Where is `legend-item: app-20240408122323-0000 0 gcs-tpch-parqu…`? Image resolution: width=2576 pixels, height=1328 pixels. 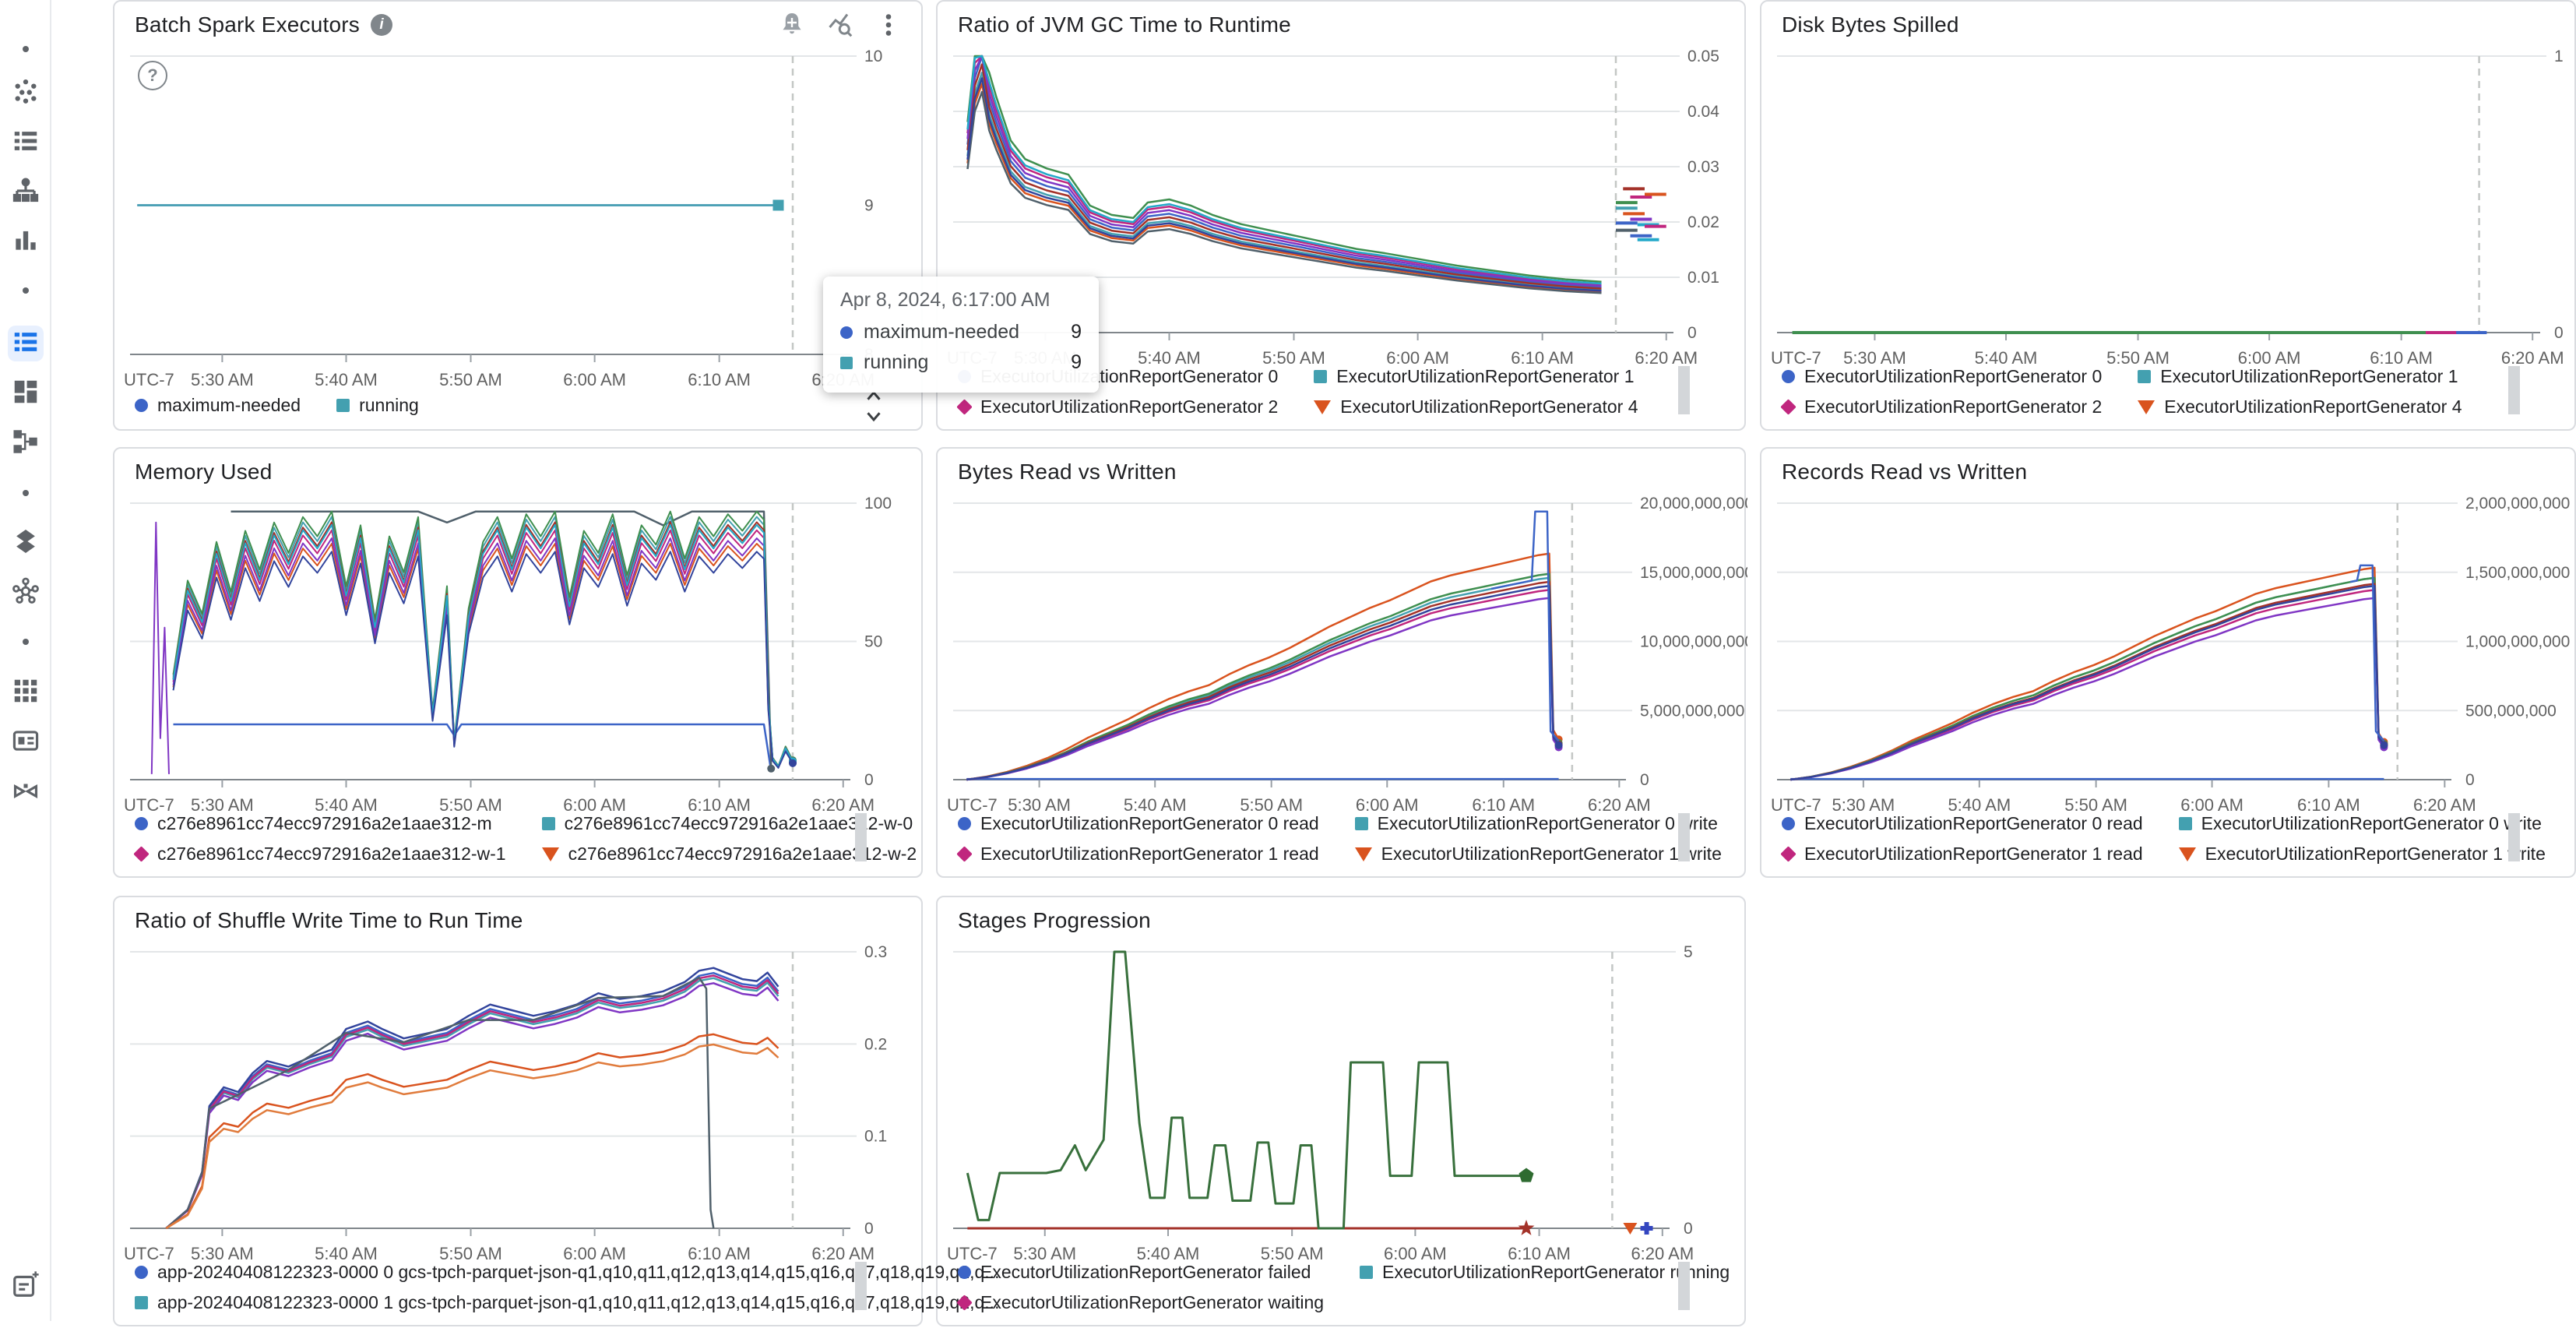
legend-item: app-20240408122323-0000 0 gcs-tpch-parqu… is located at coordinates (567, 1273).